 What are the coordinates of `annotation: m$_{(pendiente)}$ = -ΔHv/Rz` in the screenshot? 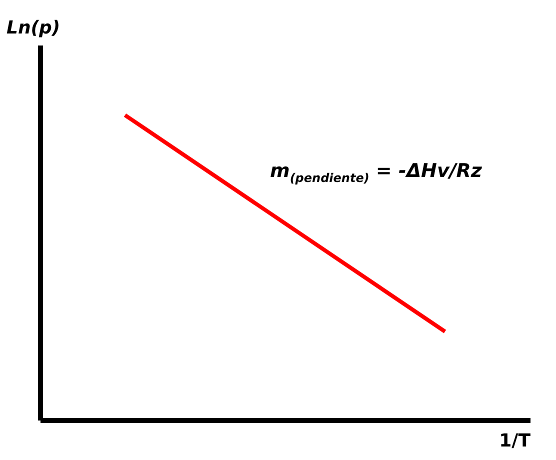 It's located at (376, 172).